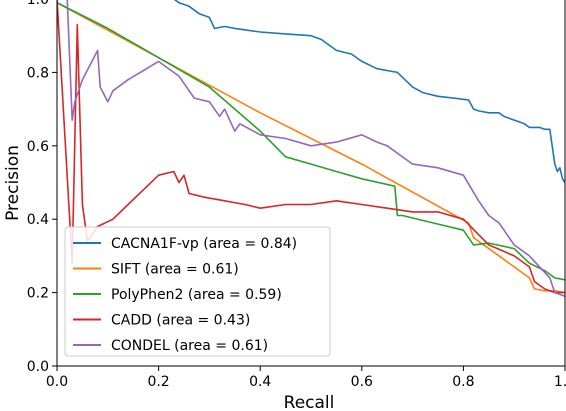  What do you see at coordinates (38, 367) in the screenshot?
I see `y-tick-label: 0.0` at bounding box center [38, 367].